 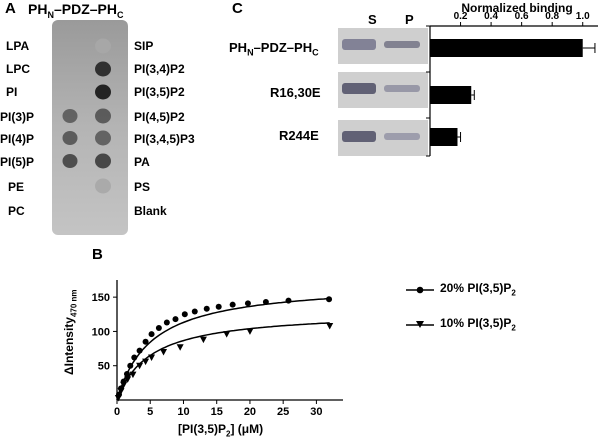 What do you see at coordinates (228, 434) in the screenshot?
I see `x-axis-label-sub: 2` at bounding box center [228, 434].